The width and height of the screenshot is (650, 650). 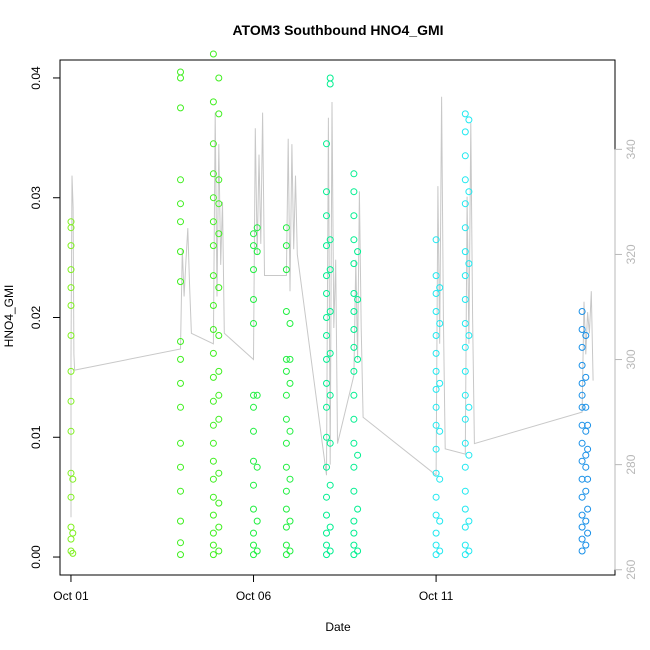 What do you see at coordinates (36, 557) in the screenshot?
I see `y-tick-label: 0.00` at bounding box center [36, 557].